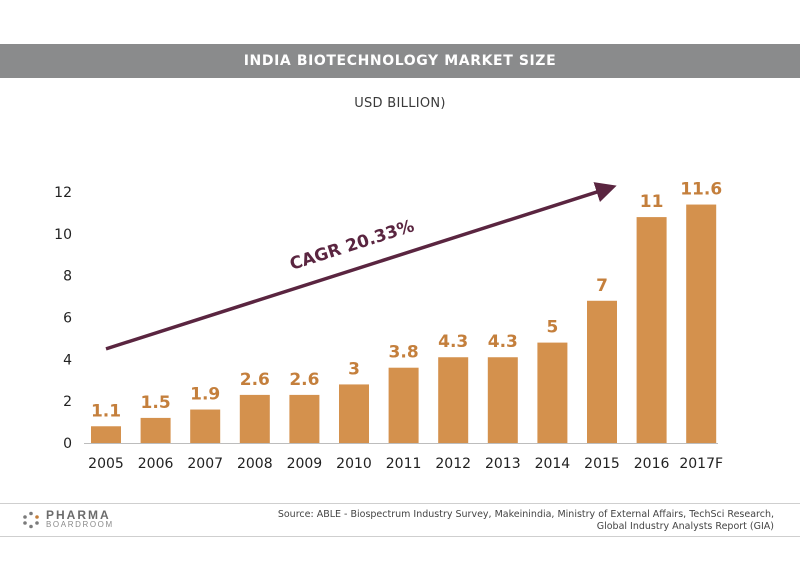  I want to click on bar-2017F, so click(701, 323).